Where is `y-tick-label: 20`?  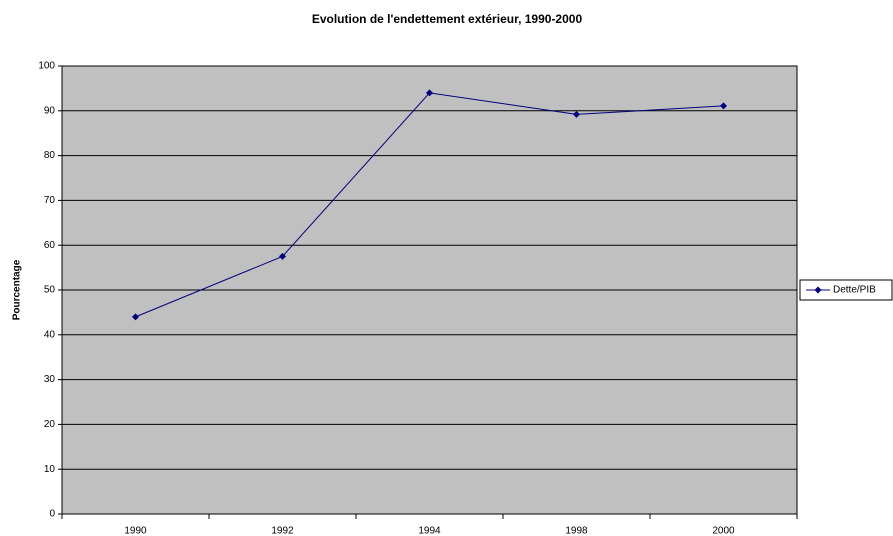
y-tick-label: 20 is located at coordinates (50, 424).